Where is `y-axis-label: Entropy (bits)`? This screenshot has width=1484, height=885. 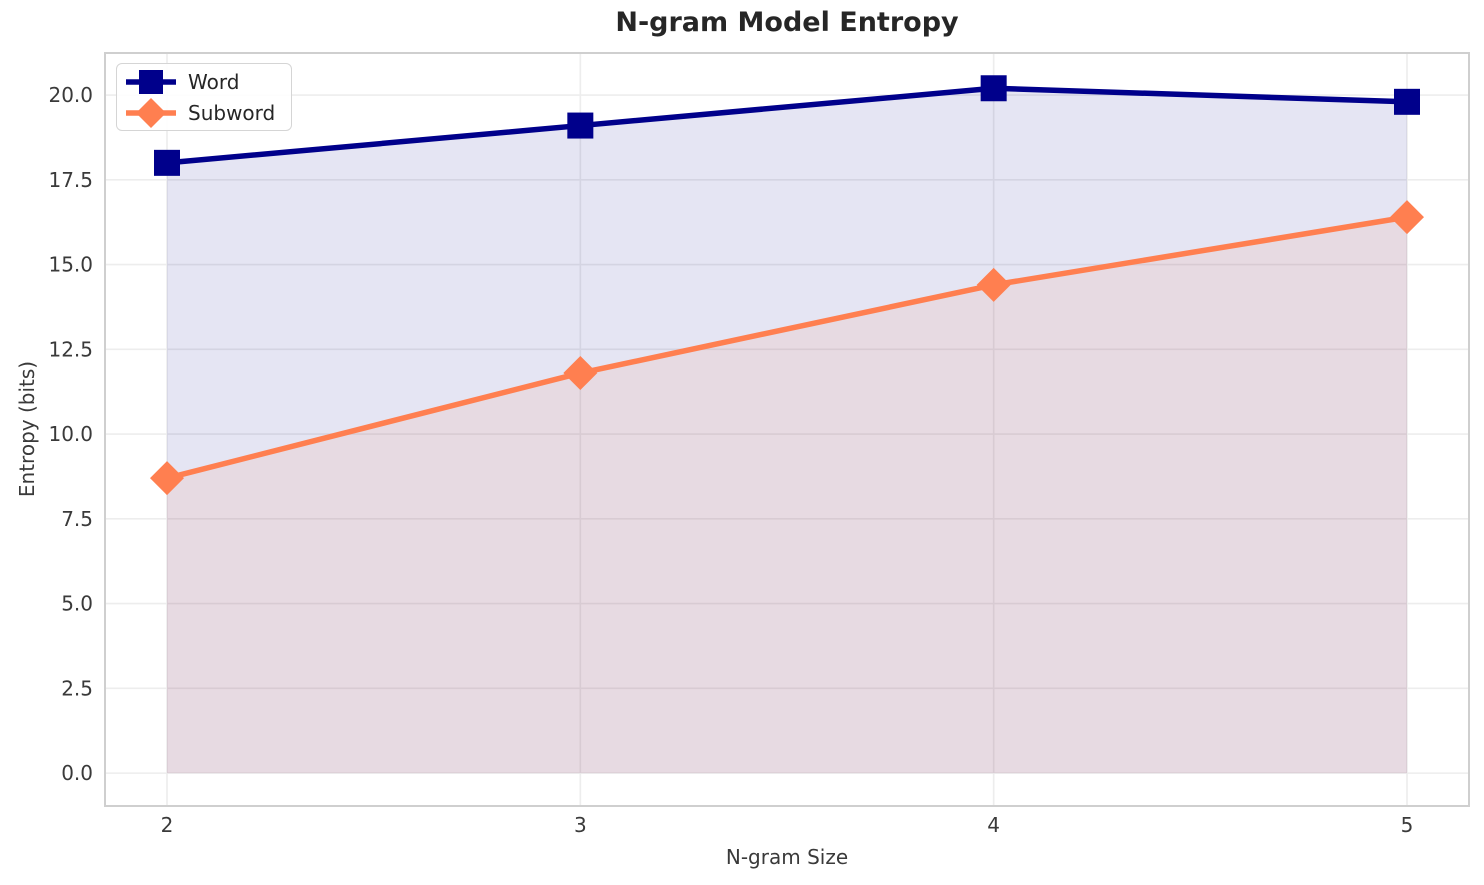 y-axis-label: Entropy (bits) is located at coordinates (27, 429).